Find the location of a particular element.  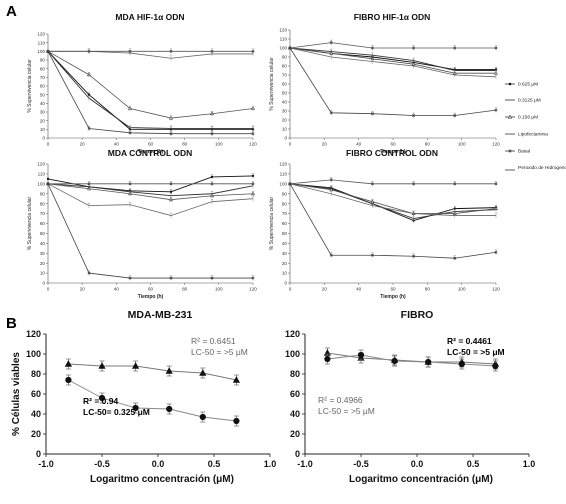

y-axis-label: % Supervivencia celular is located at coordinates (272, 223).